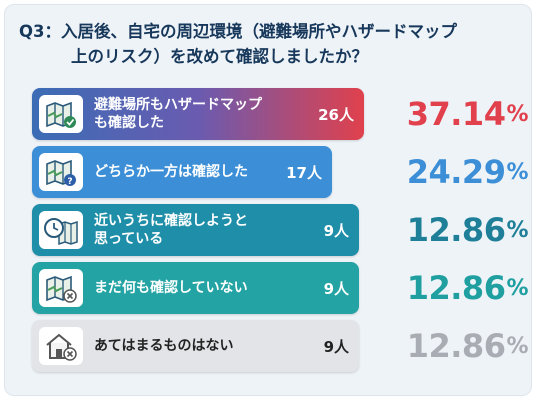  I want to click on bar-row: 近いうちに確認しようと 思っている 9人 12.86%, so click(282, 230).